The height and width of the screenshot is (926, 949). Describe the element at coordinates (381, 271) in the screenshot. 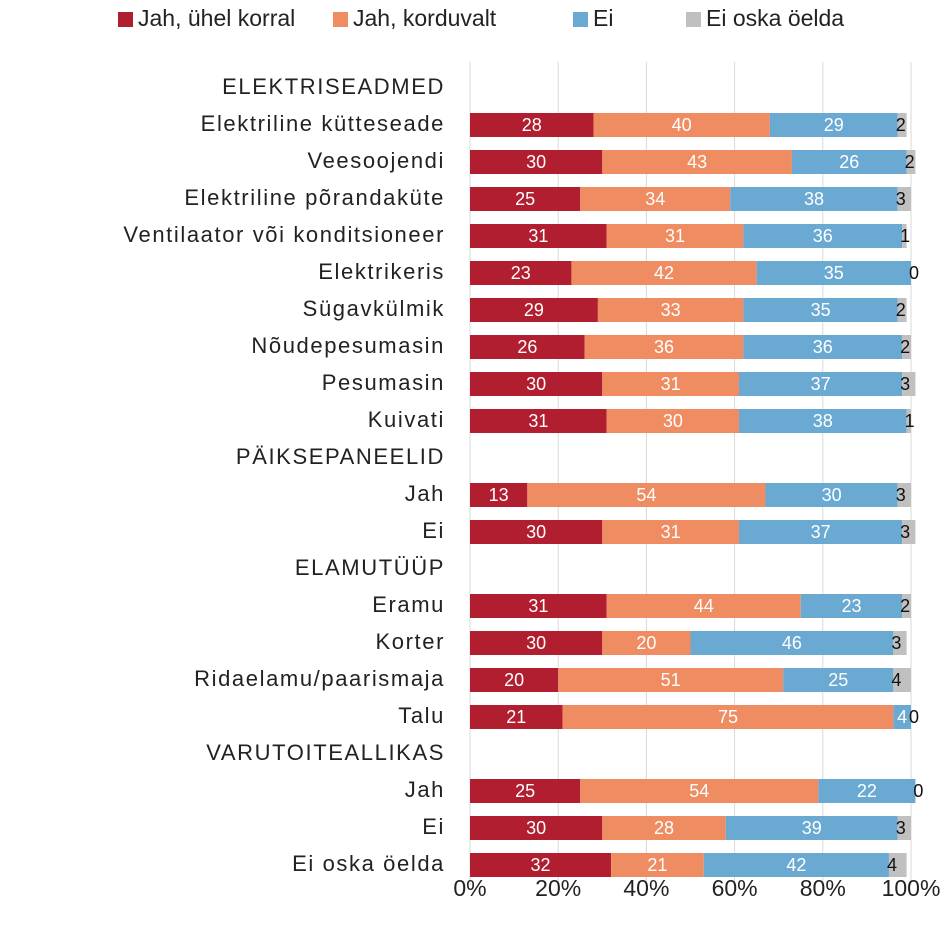

I see `category-label: Elektrikeris` at that location.